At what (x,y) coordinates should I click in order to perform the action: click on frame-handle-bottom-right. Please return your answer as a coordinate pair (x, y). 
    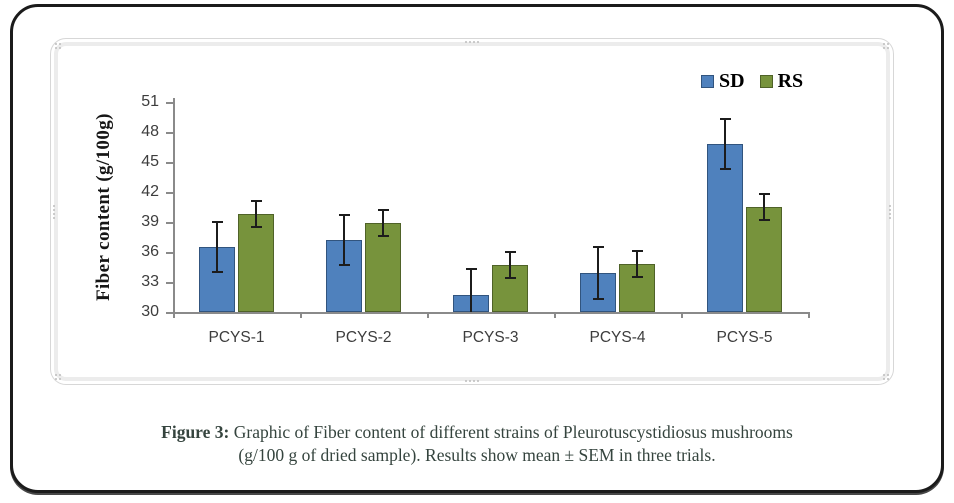
    Looking at the image, I should click on (886, 377).